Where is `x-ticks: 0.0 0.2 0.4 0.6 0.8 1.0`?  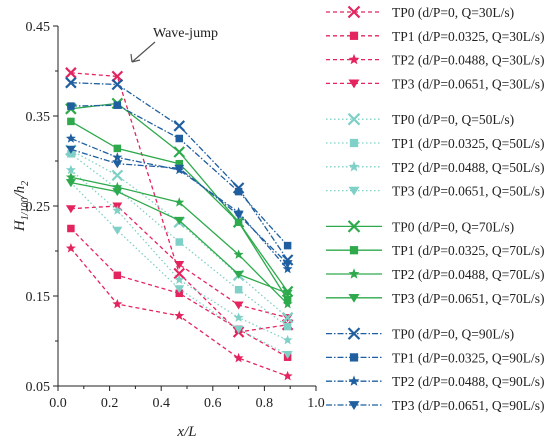
x-ticks: 0.0 0.2 0.4 0.6 0.8 1.0 is located at coordinates (187, 398).